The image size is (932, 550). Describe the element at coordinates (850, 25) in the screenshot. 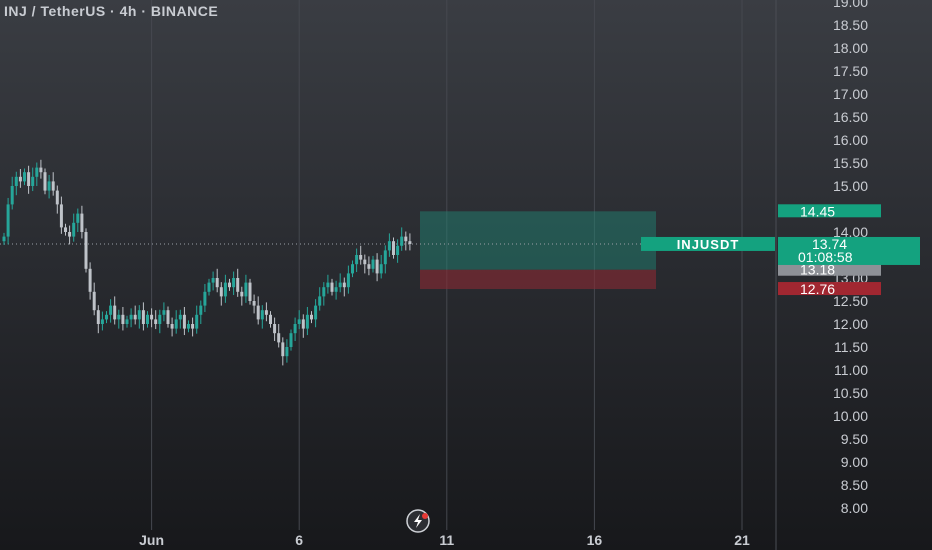

I see `price-tick-label: 18.50` at that location.